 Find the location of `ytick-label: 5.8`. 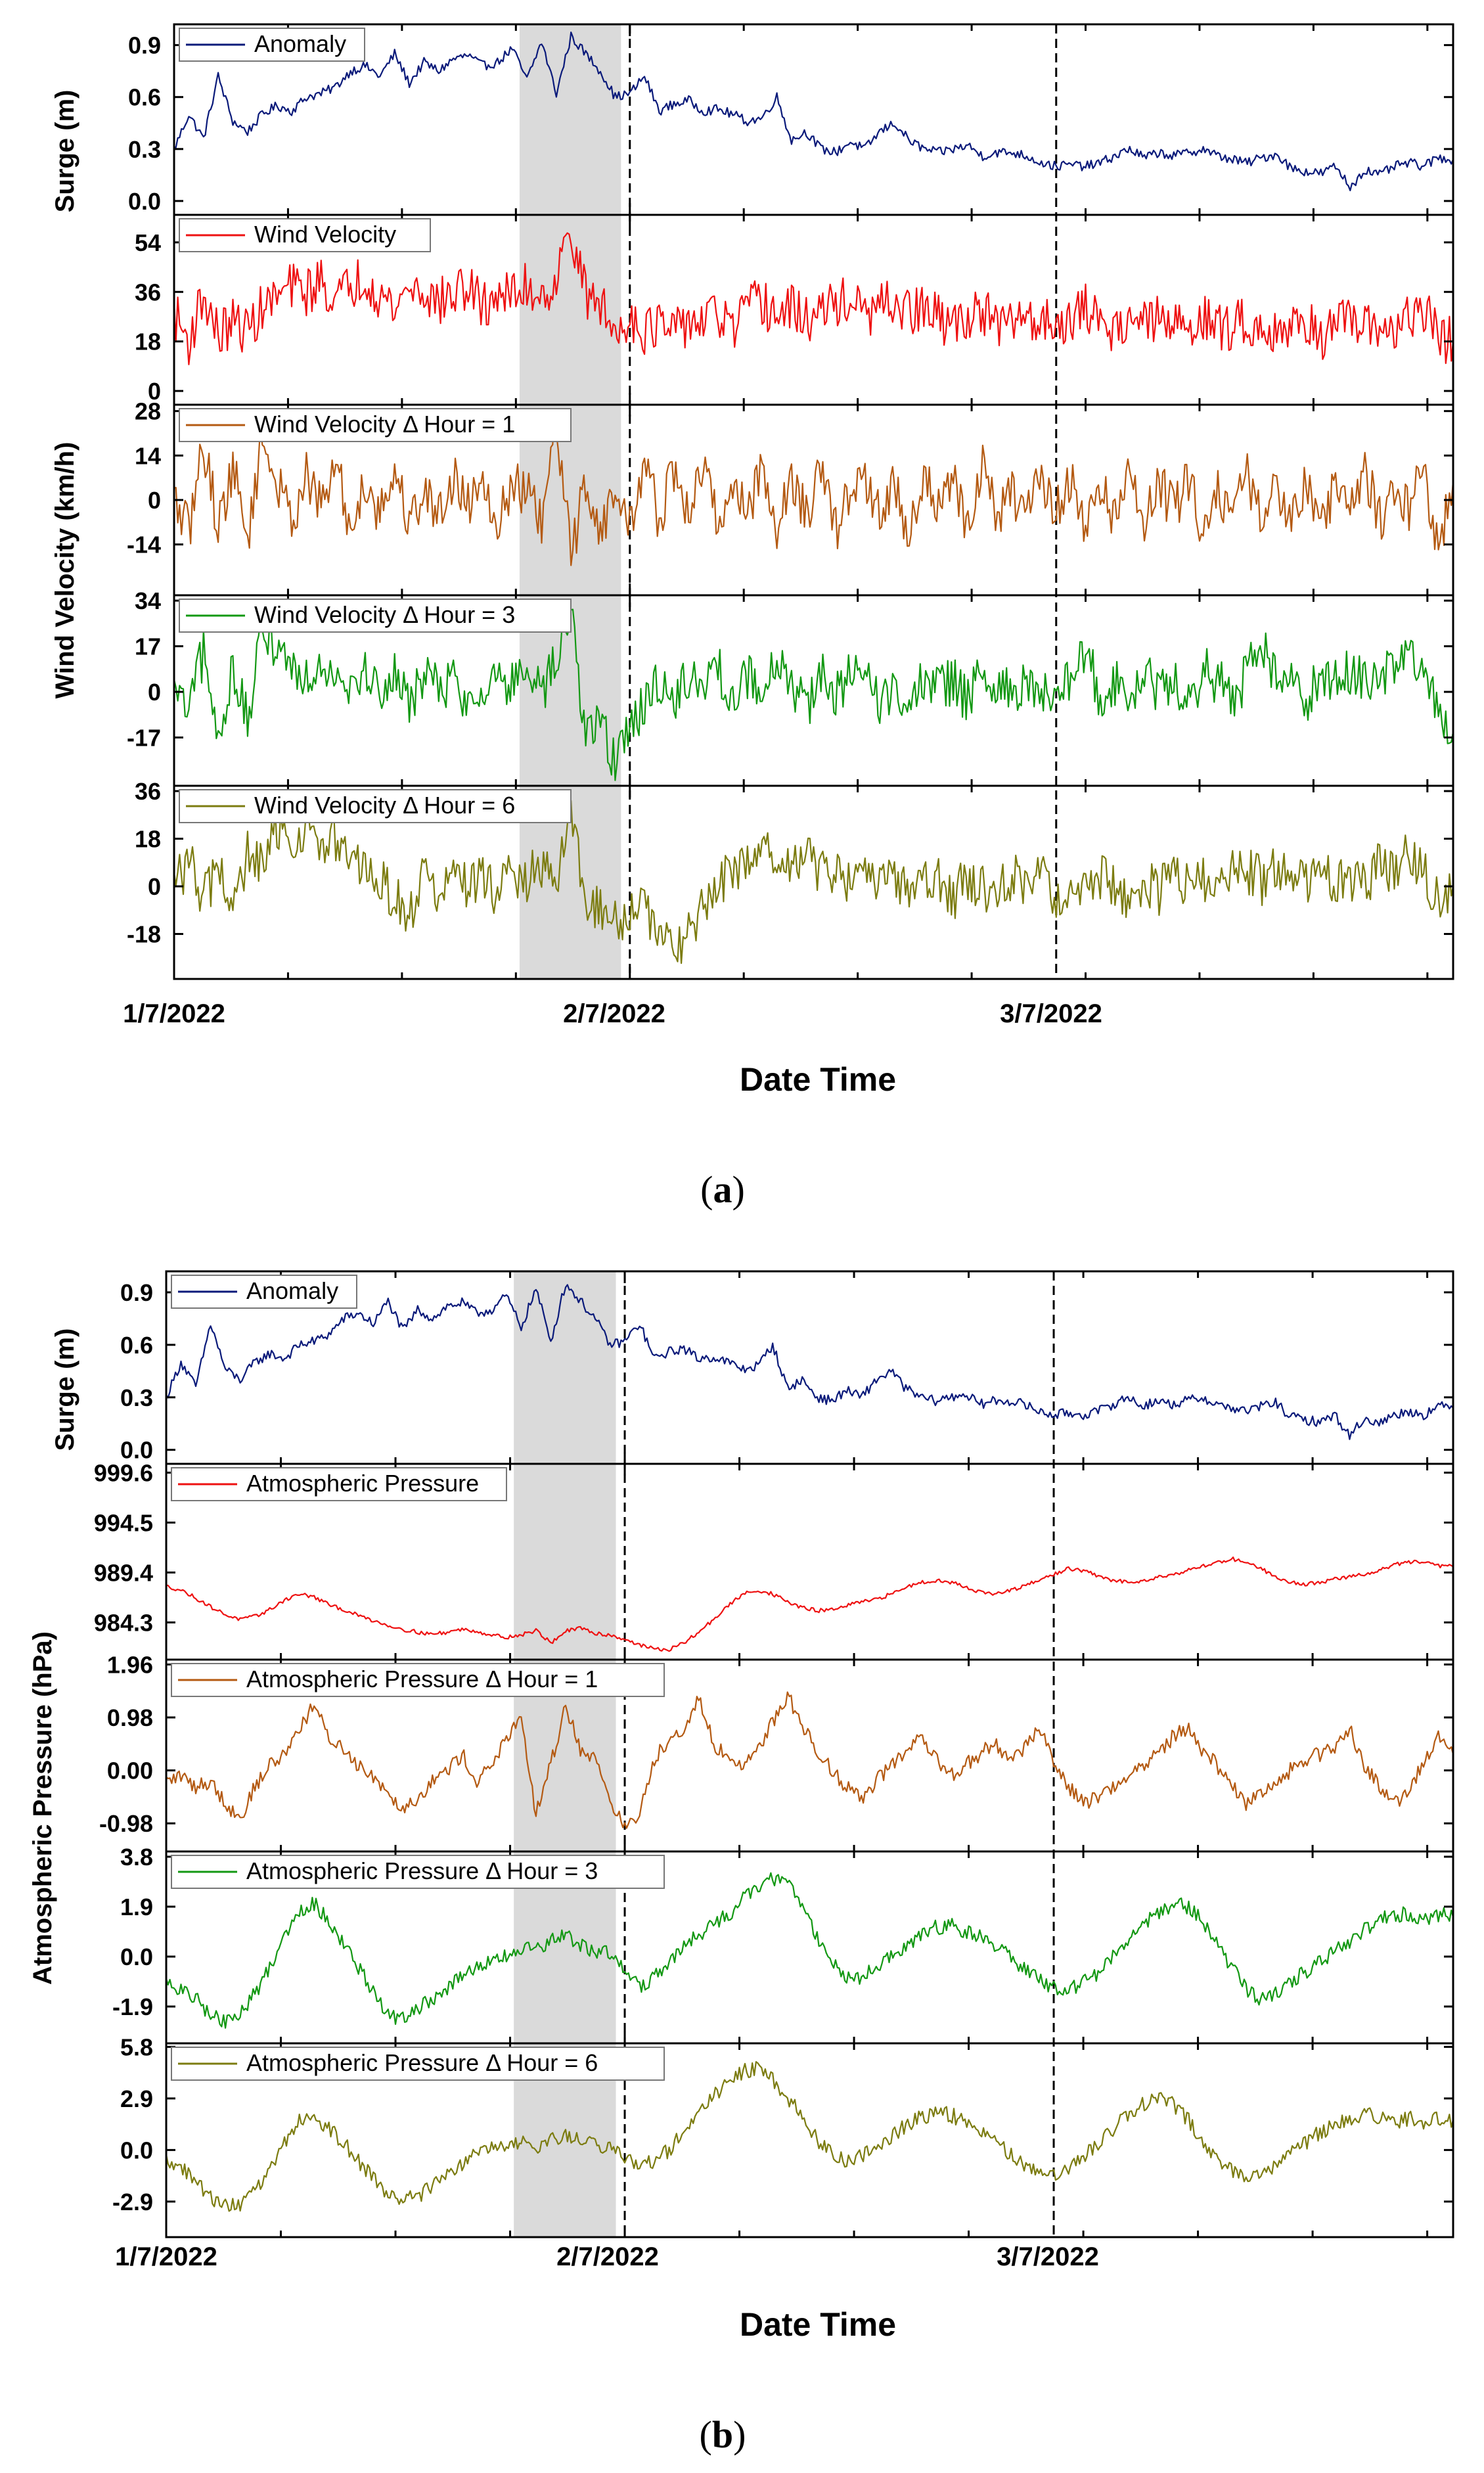

ytick-label: 5.8 is located at coordinates (136, 2046).